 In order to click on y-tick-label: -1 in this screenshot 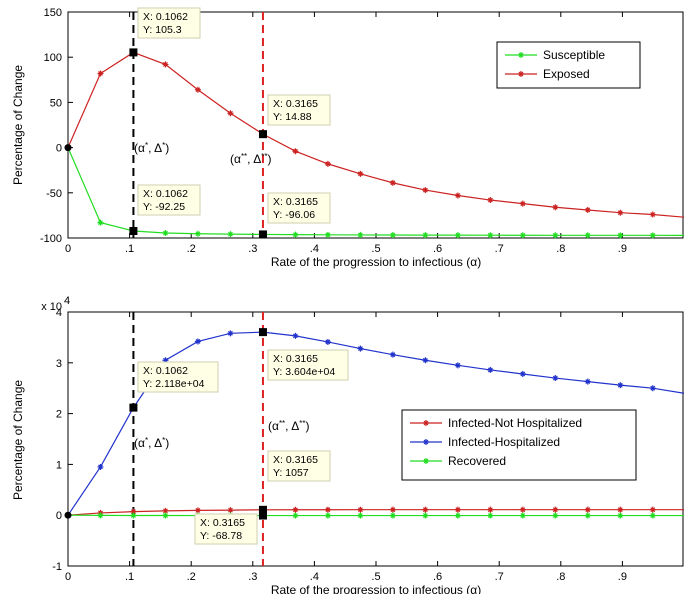, I will do `click(57, 567)`.